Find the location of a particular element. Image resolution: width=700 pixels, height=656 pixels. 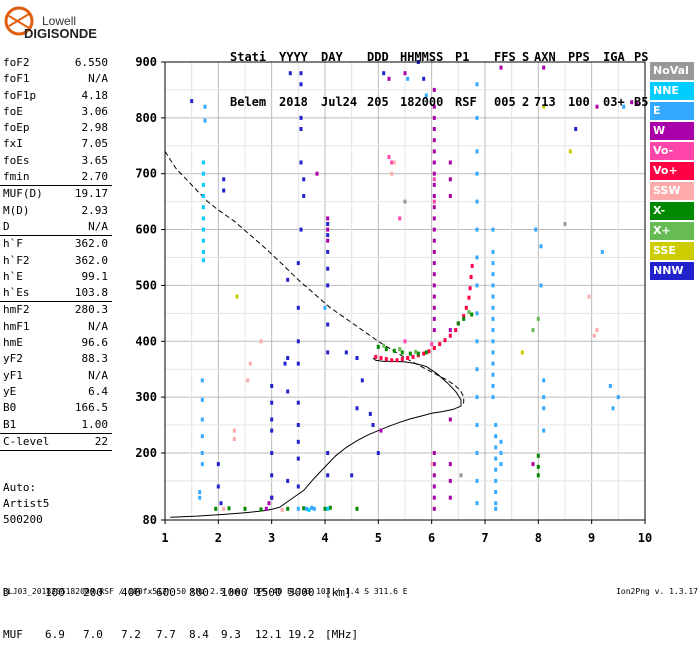

x-tick-label: 3 is located at coordinates (271, 538).